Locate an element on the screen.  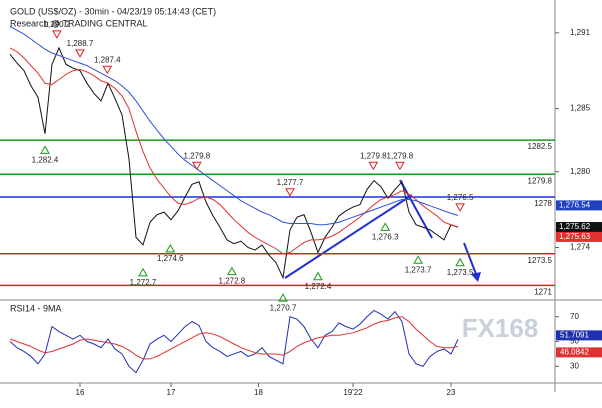
x-tick-label: 19'22 is located at coordinates (353, 392).